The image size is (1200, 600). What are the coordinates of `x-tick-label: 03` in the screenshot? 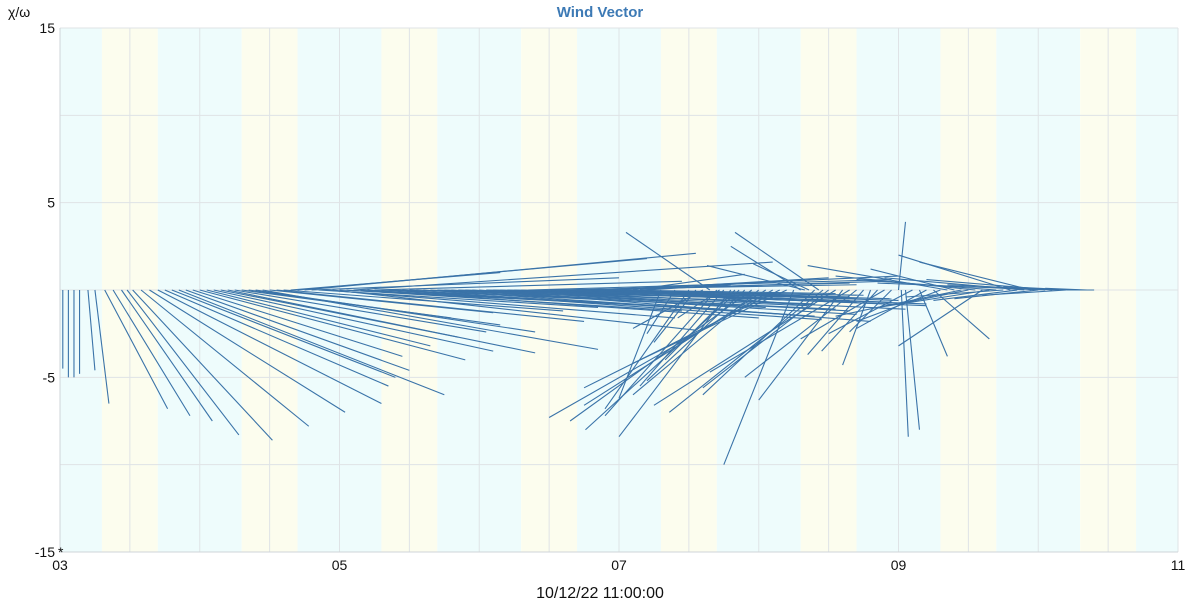 It's located at (60, 565).